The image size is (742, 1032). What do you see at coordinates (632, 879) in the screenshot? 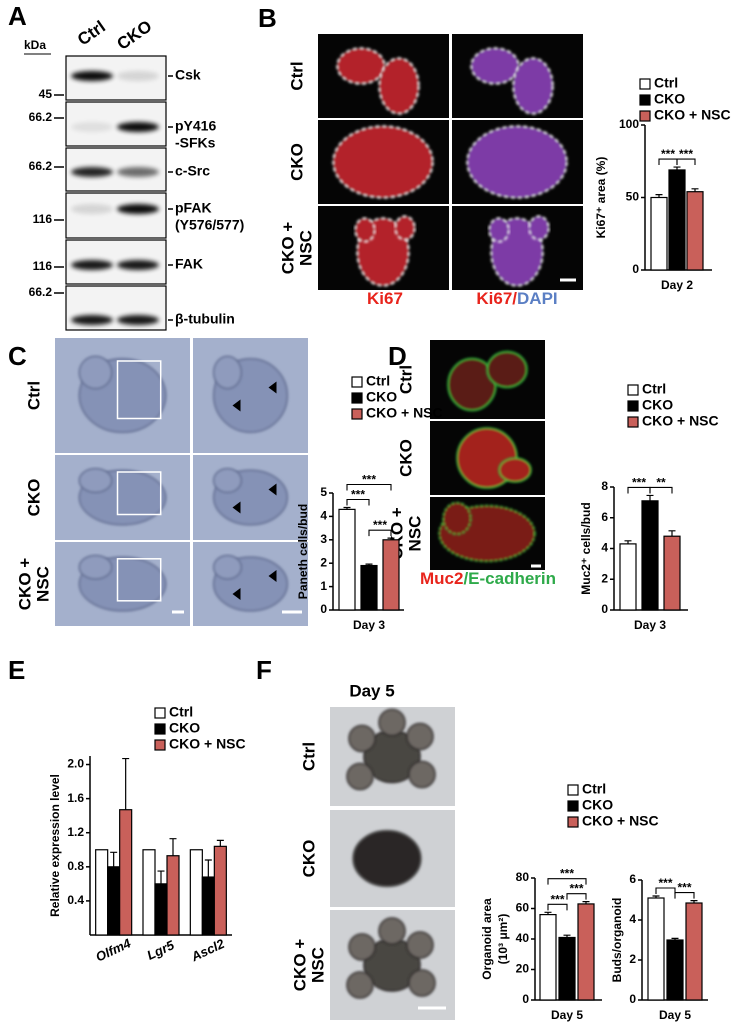
I see `y-tick-label: 6` at bounding box center [632, 879].